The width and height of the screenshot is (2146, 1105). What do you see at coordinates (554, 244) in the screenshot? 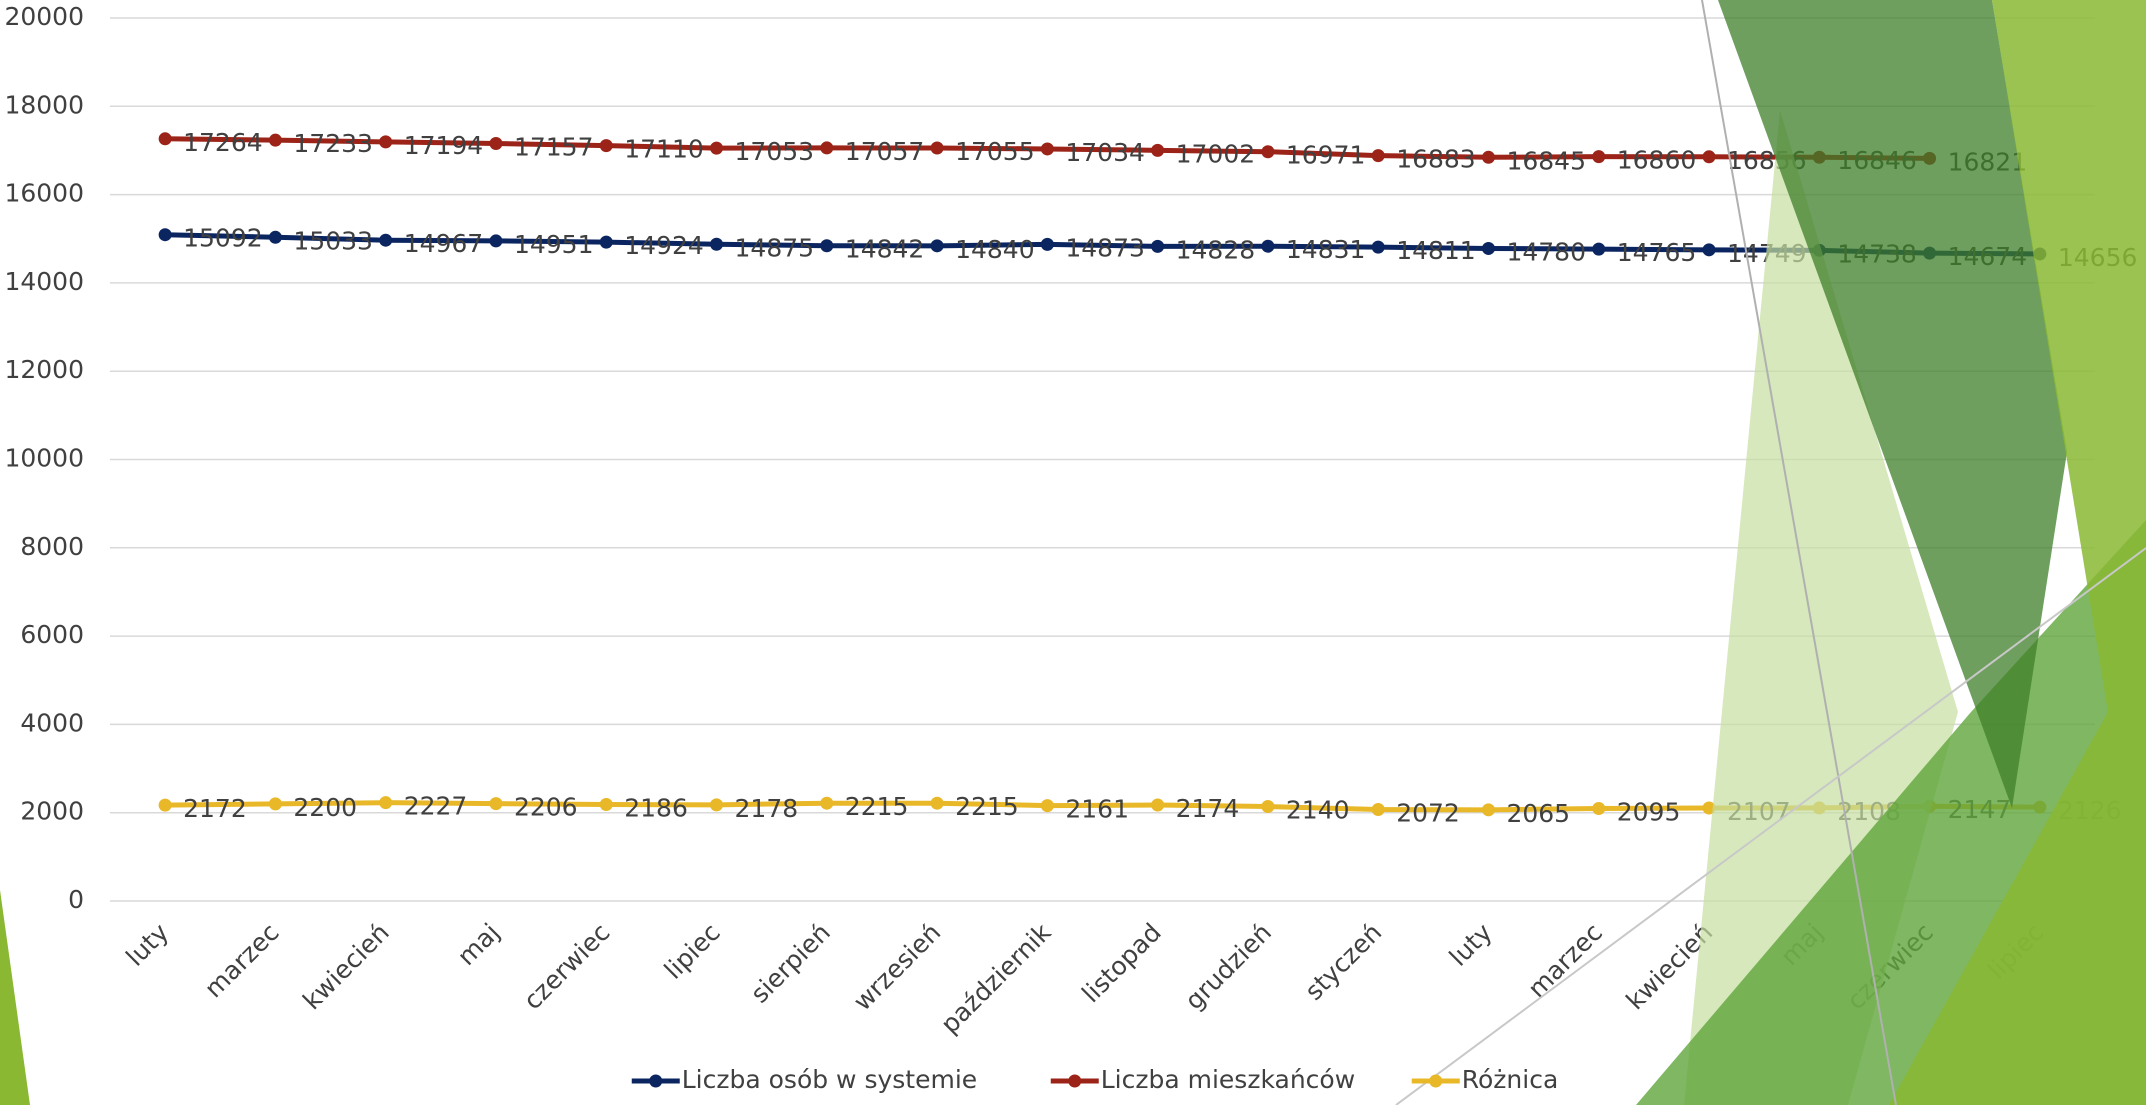
I see `data-label: 14951` at bounding box center [554, 244].